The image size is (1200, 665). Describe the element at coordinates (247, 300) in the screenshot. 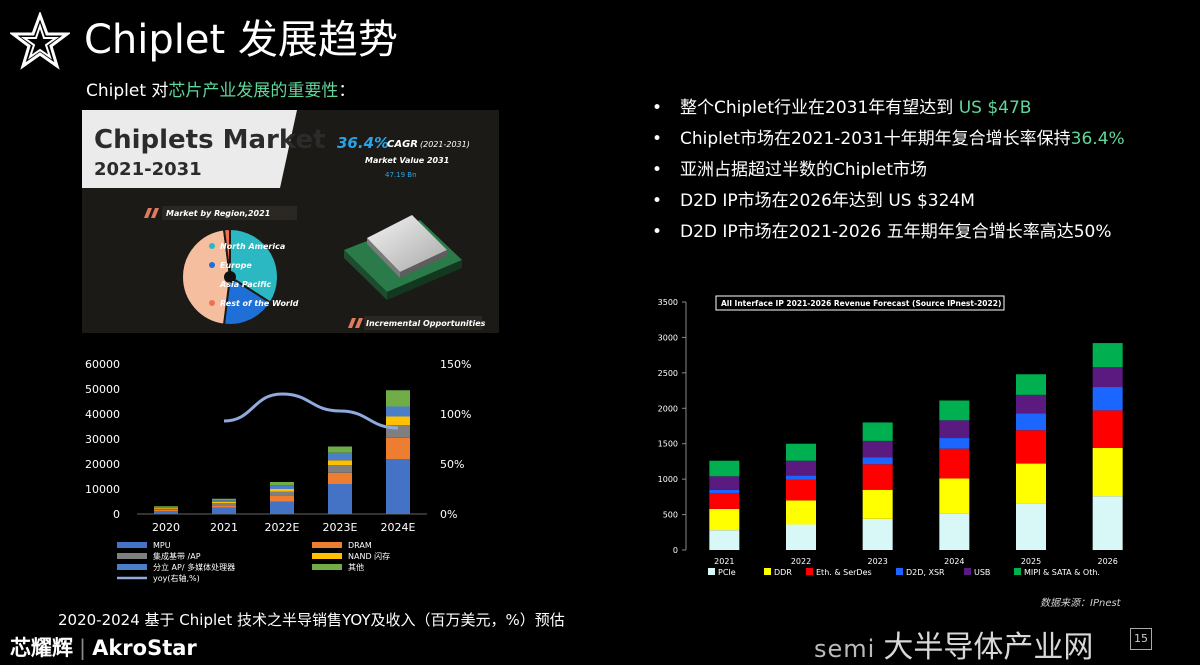

I see `pie-slice` at that location.